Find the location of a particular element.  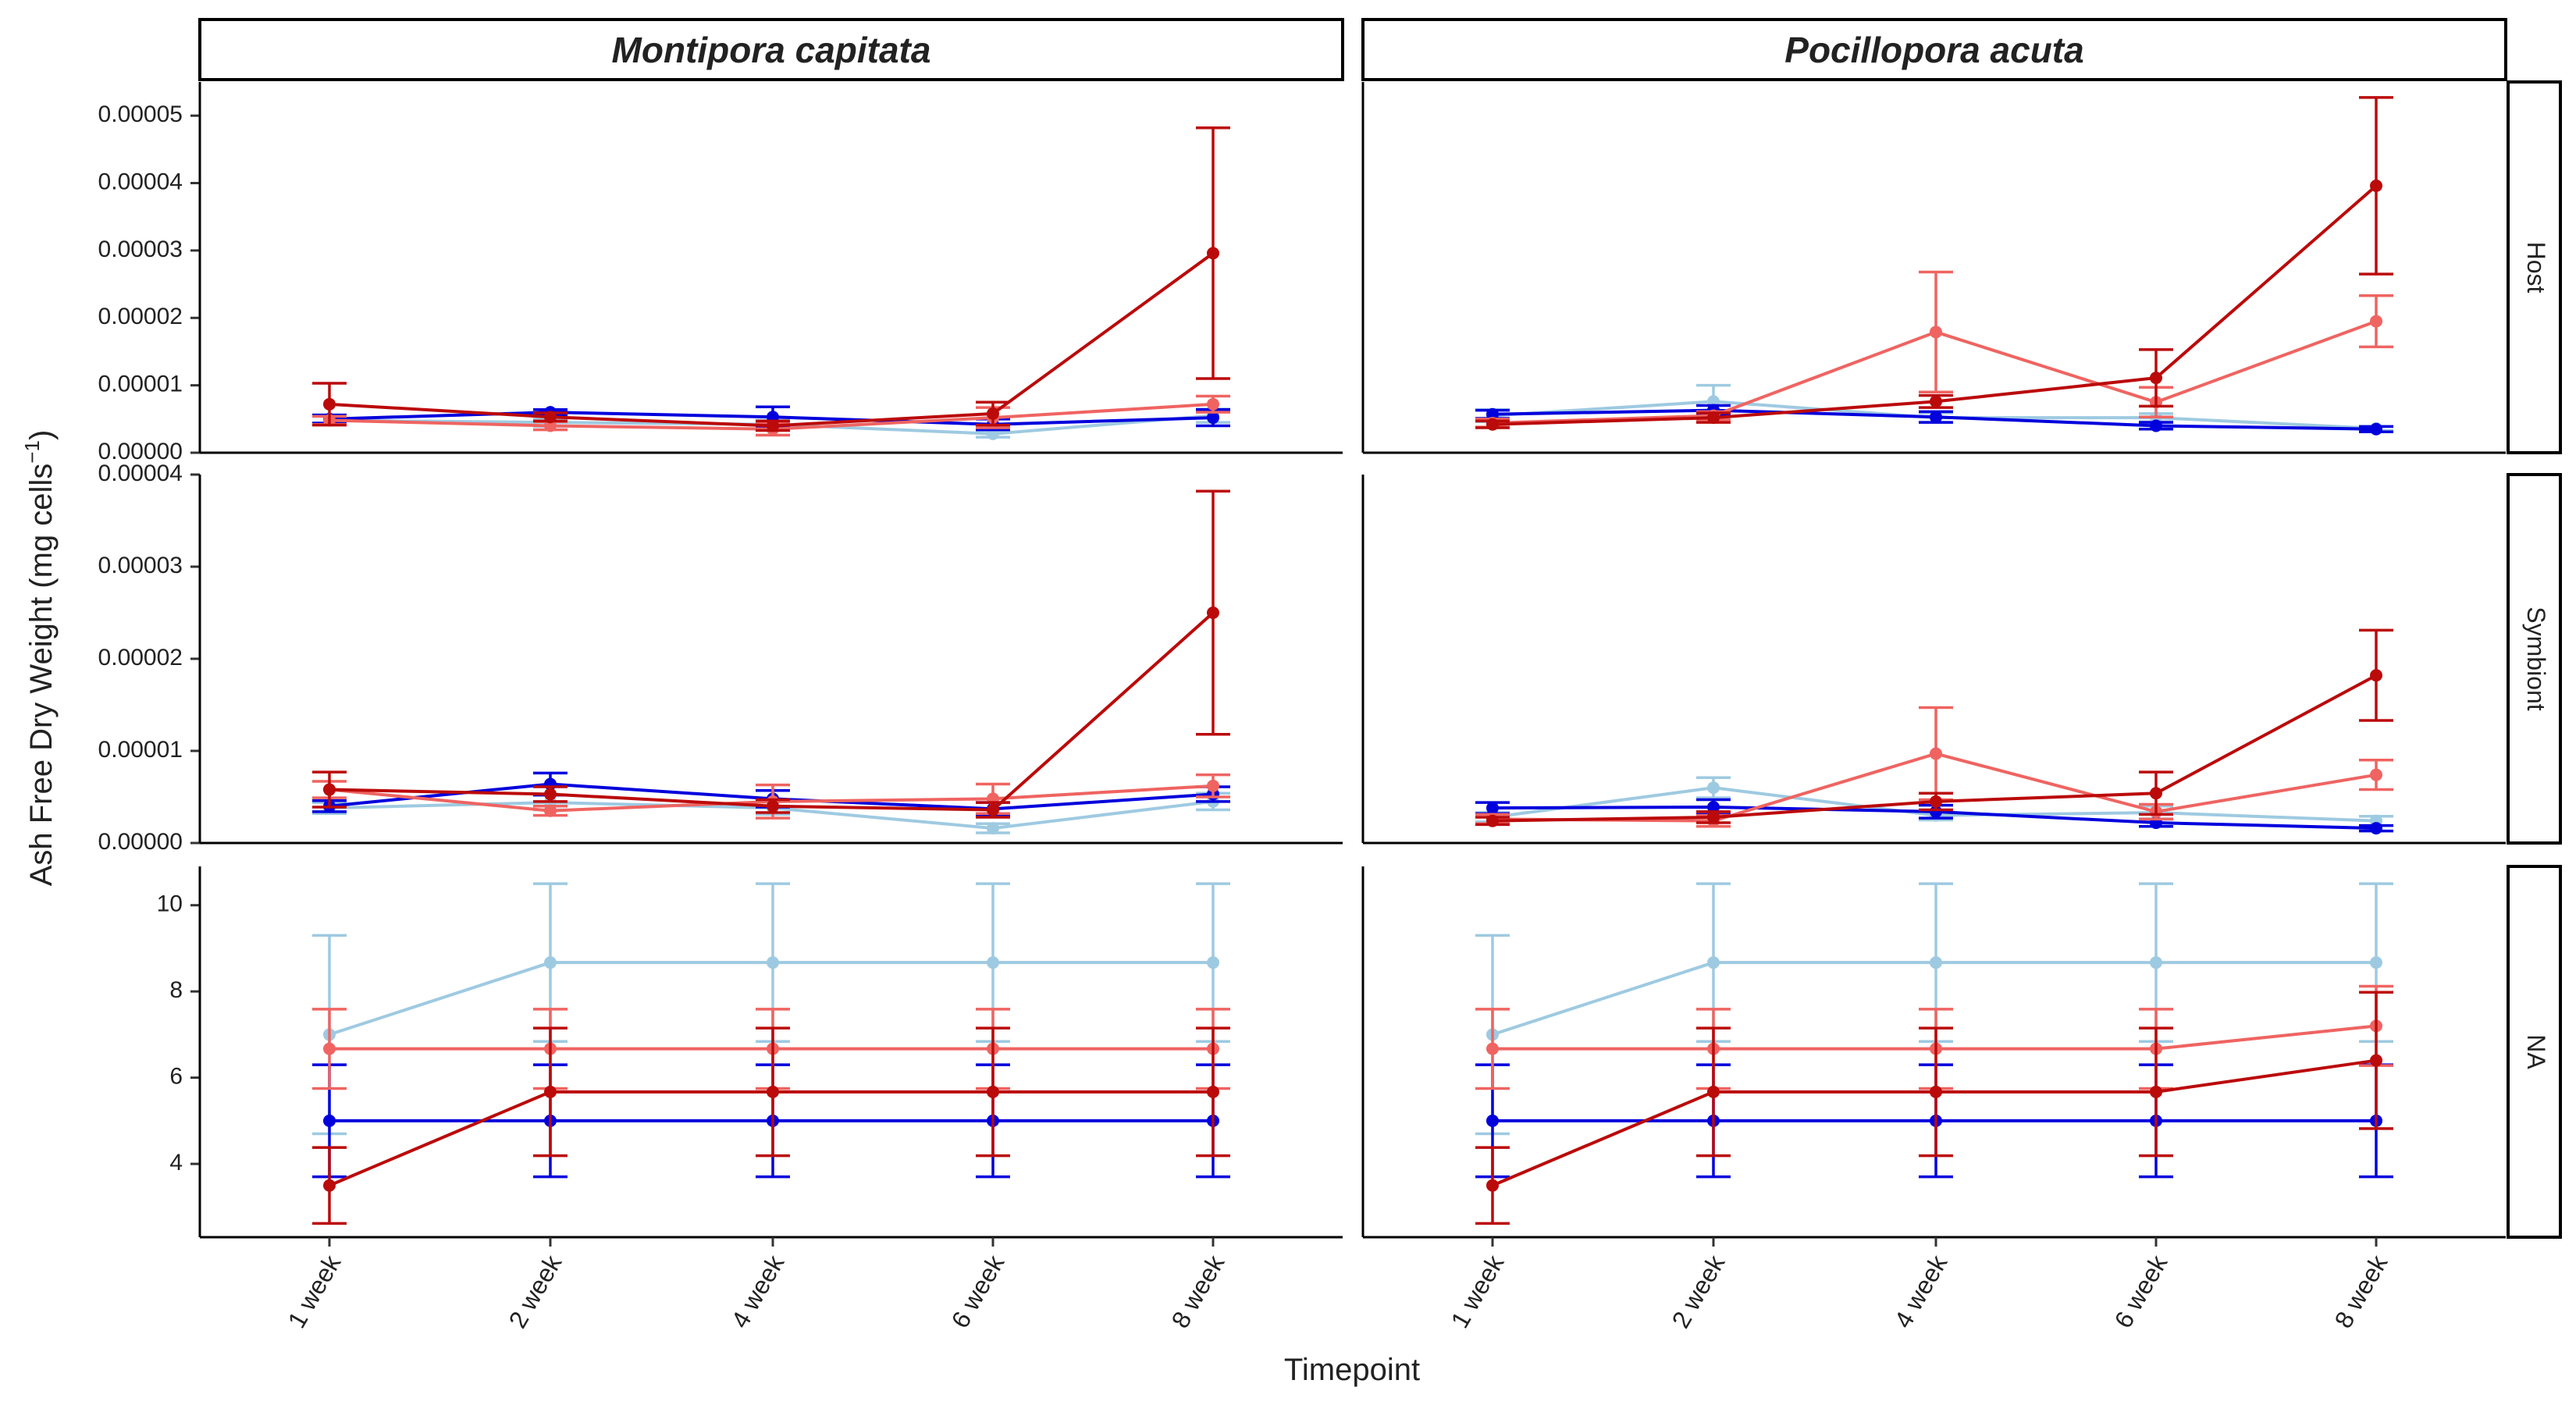

y-tick-label-symbiont: 0.00001 is located at coordinates (140, 750).